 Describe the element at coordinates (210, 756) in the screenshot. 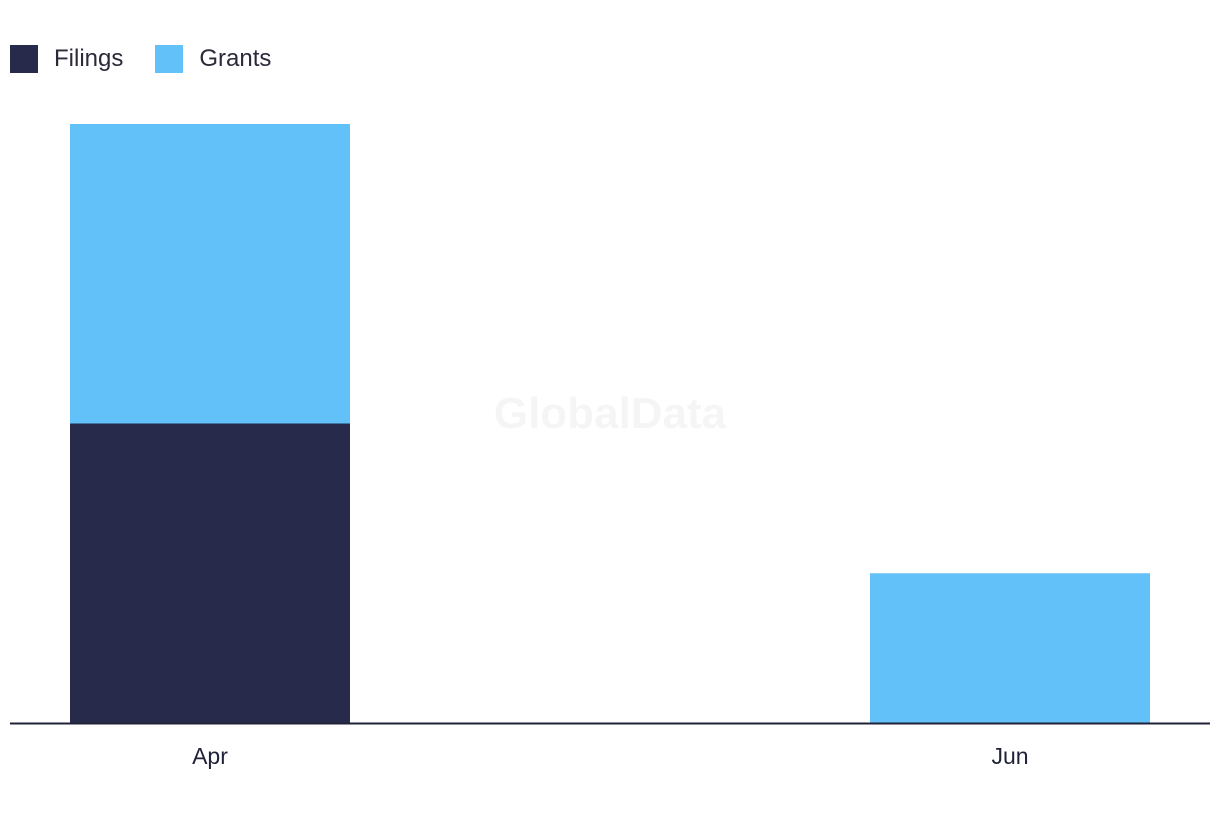

I see `x-tick-label-apr: Apr` at that location.